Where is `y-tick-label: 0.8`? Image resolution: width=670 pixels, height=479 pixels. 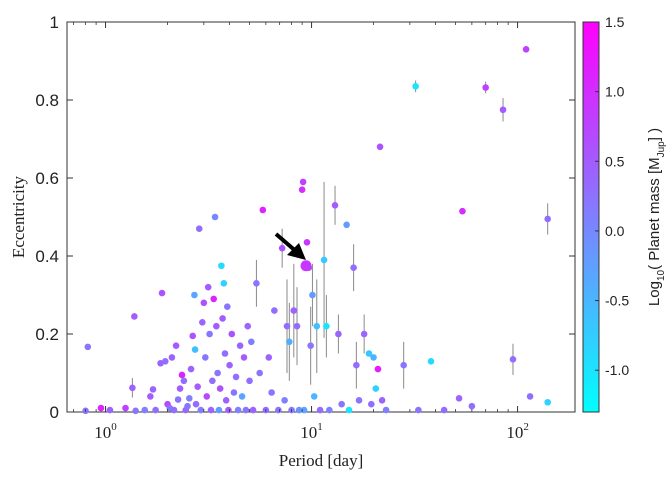 y-tick-label: 0.8 is located at coordinates (47, 100).